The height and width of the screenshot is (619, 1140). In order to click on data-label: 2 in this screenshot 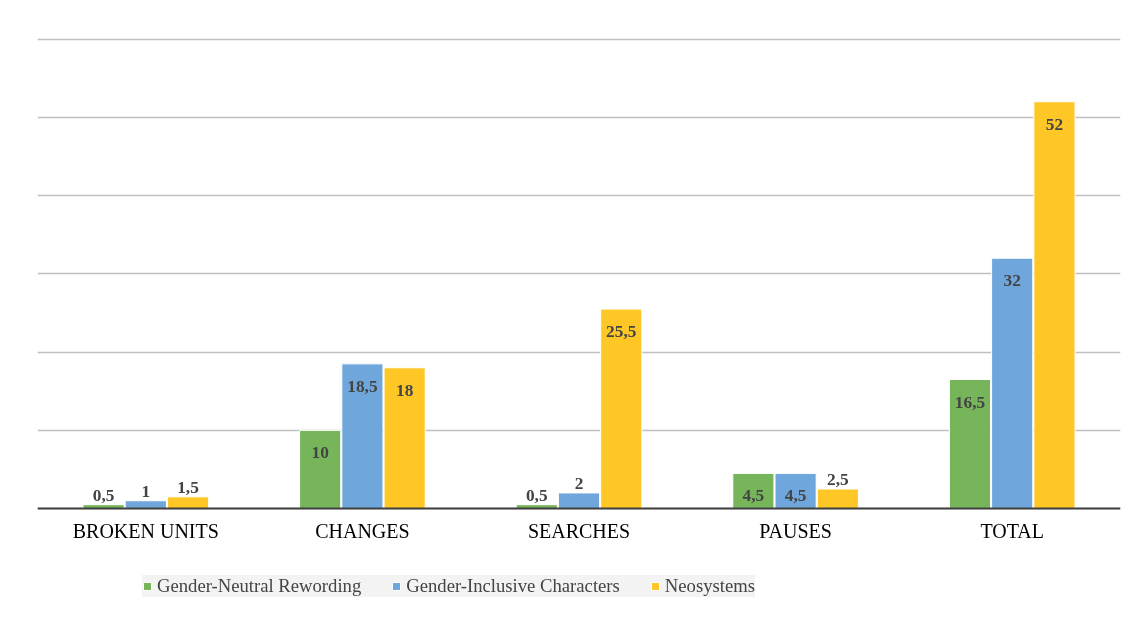, I will do `click(579, 483)`.